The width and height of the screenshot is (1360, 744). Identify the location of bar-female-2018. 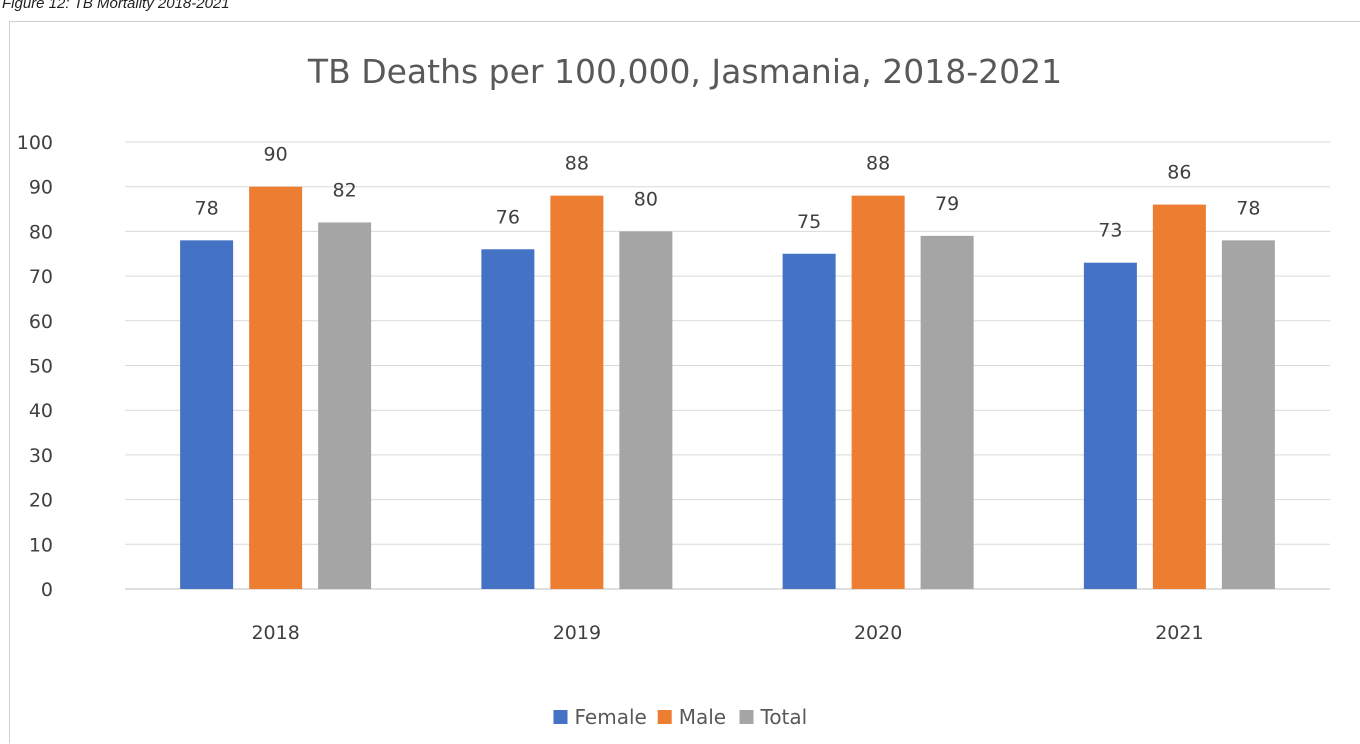
(207, 414).